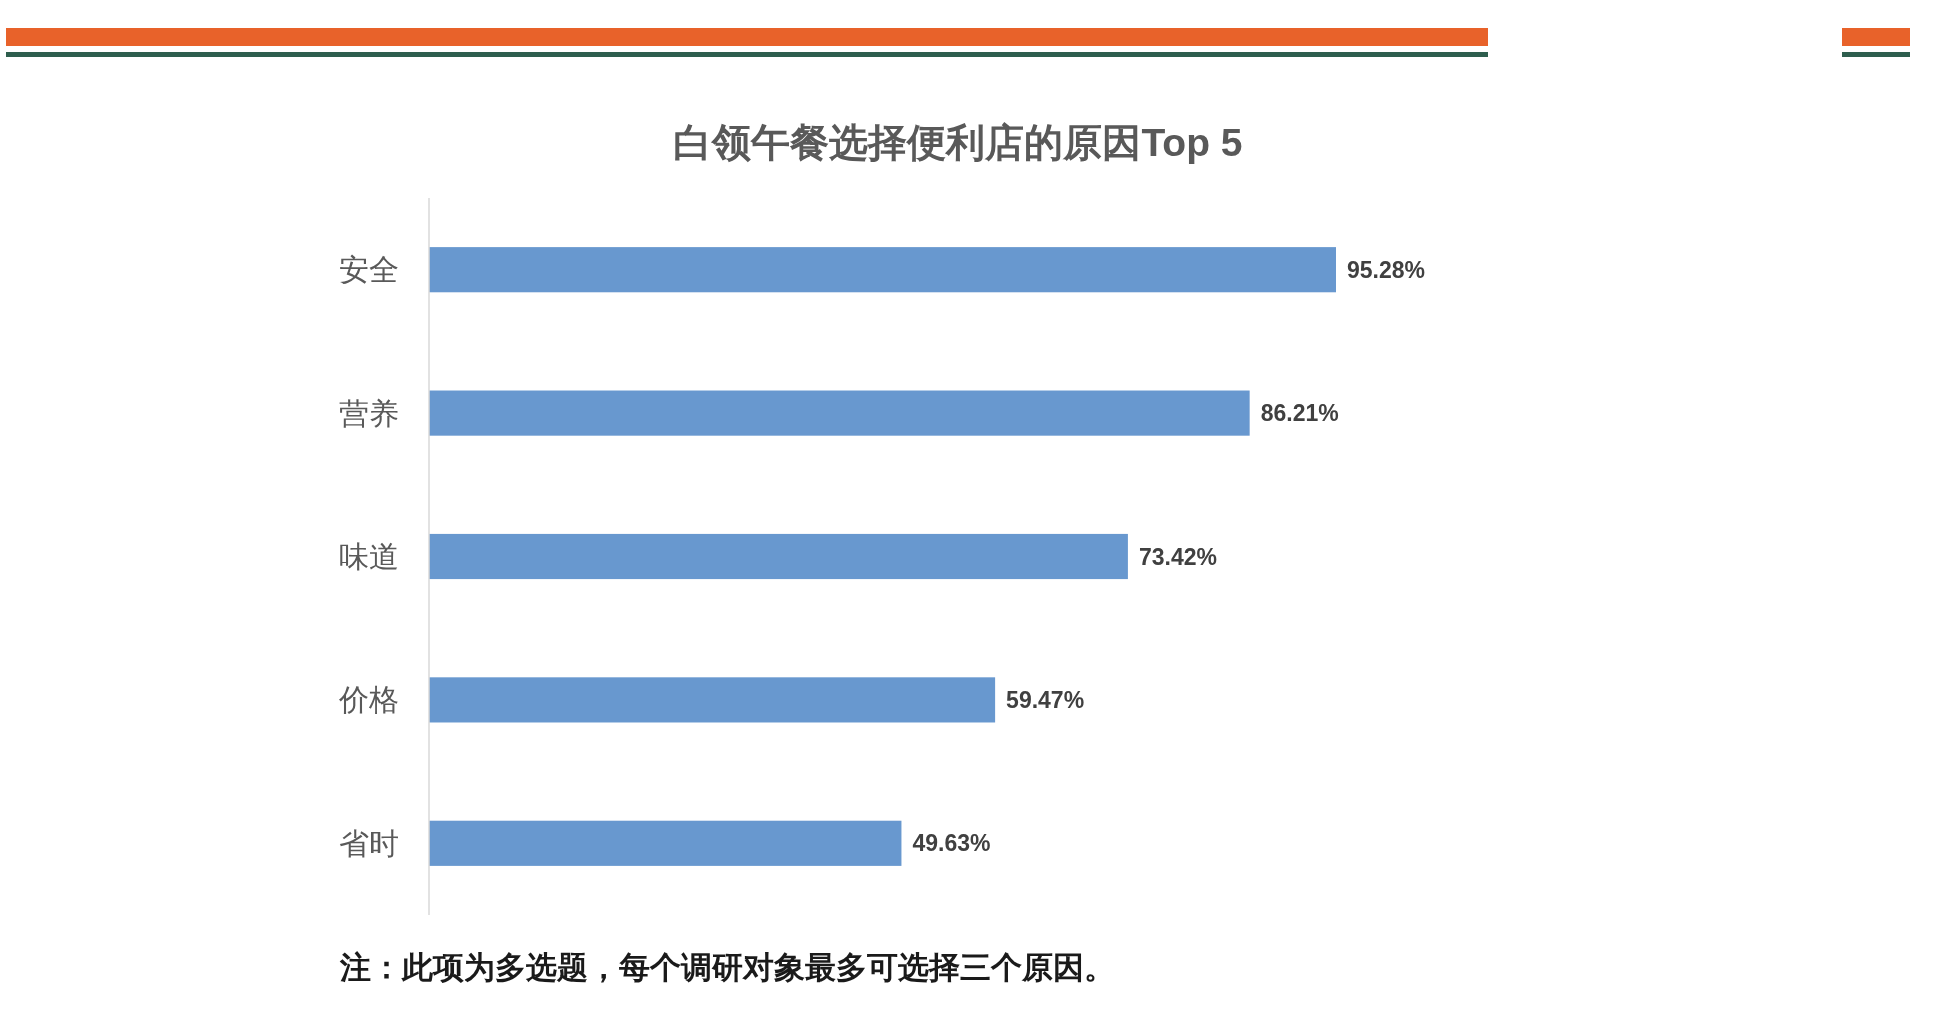 The image size is (1939, 1014). Describe the element at coordinates (1299, 413) in the screenshot. I see `data-label: 86.21%` at that location.